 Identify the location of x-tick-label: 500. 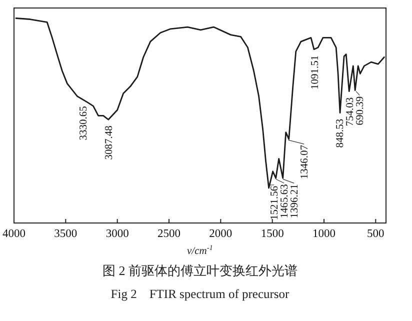
(376, 234).